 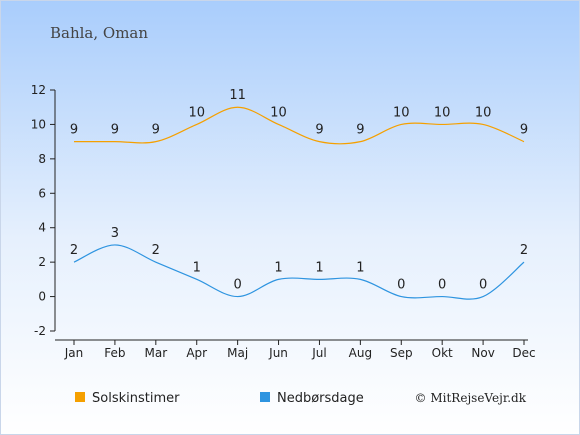 What do you see at coordinates (136, 398) in the screenshot?
I see `legend-label: Solskinstimer` at bounding box center [136, 398].